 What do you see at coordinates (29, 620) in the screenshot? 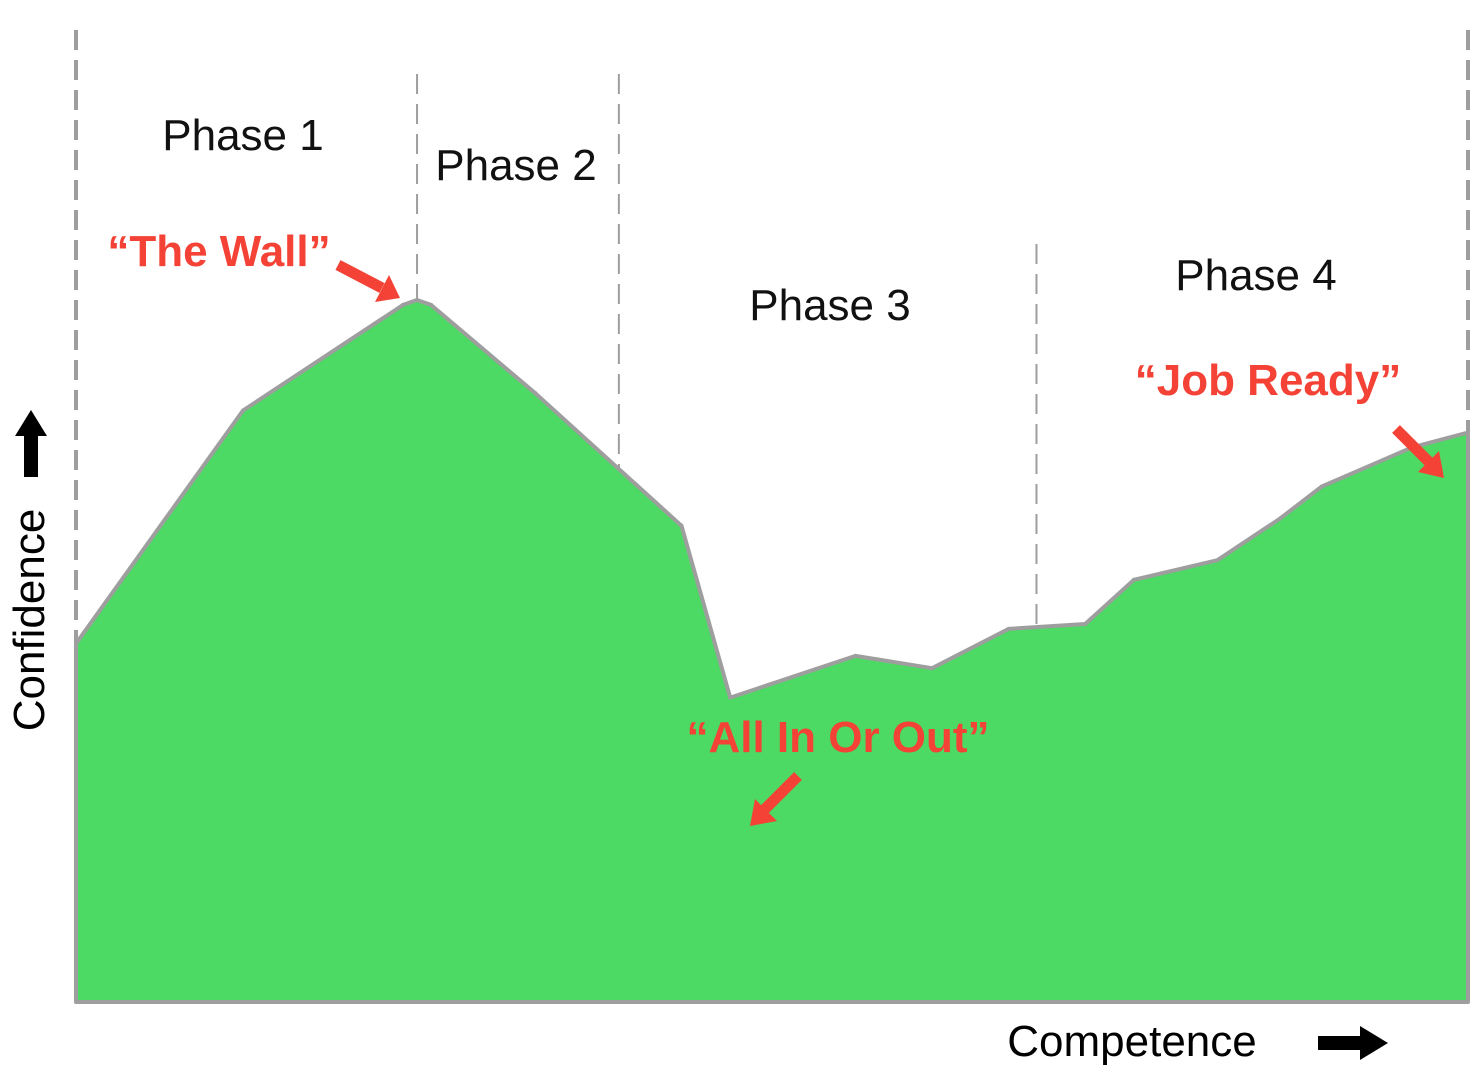
I see `y-axis-label: Confidence` at bounding box center [29, 620].